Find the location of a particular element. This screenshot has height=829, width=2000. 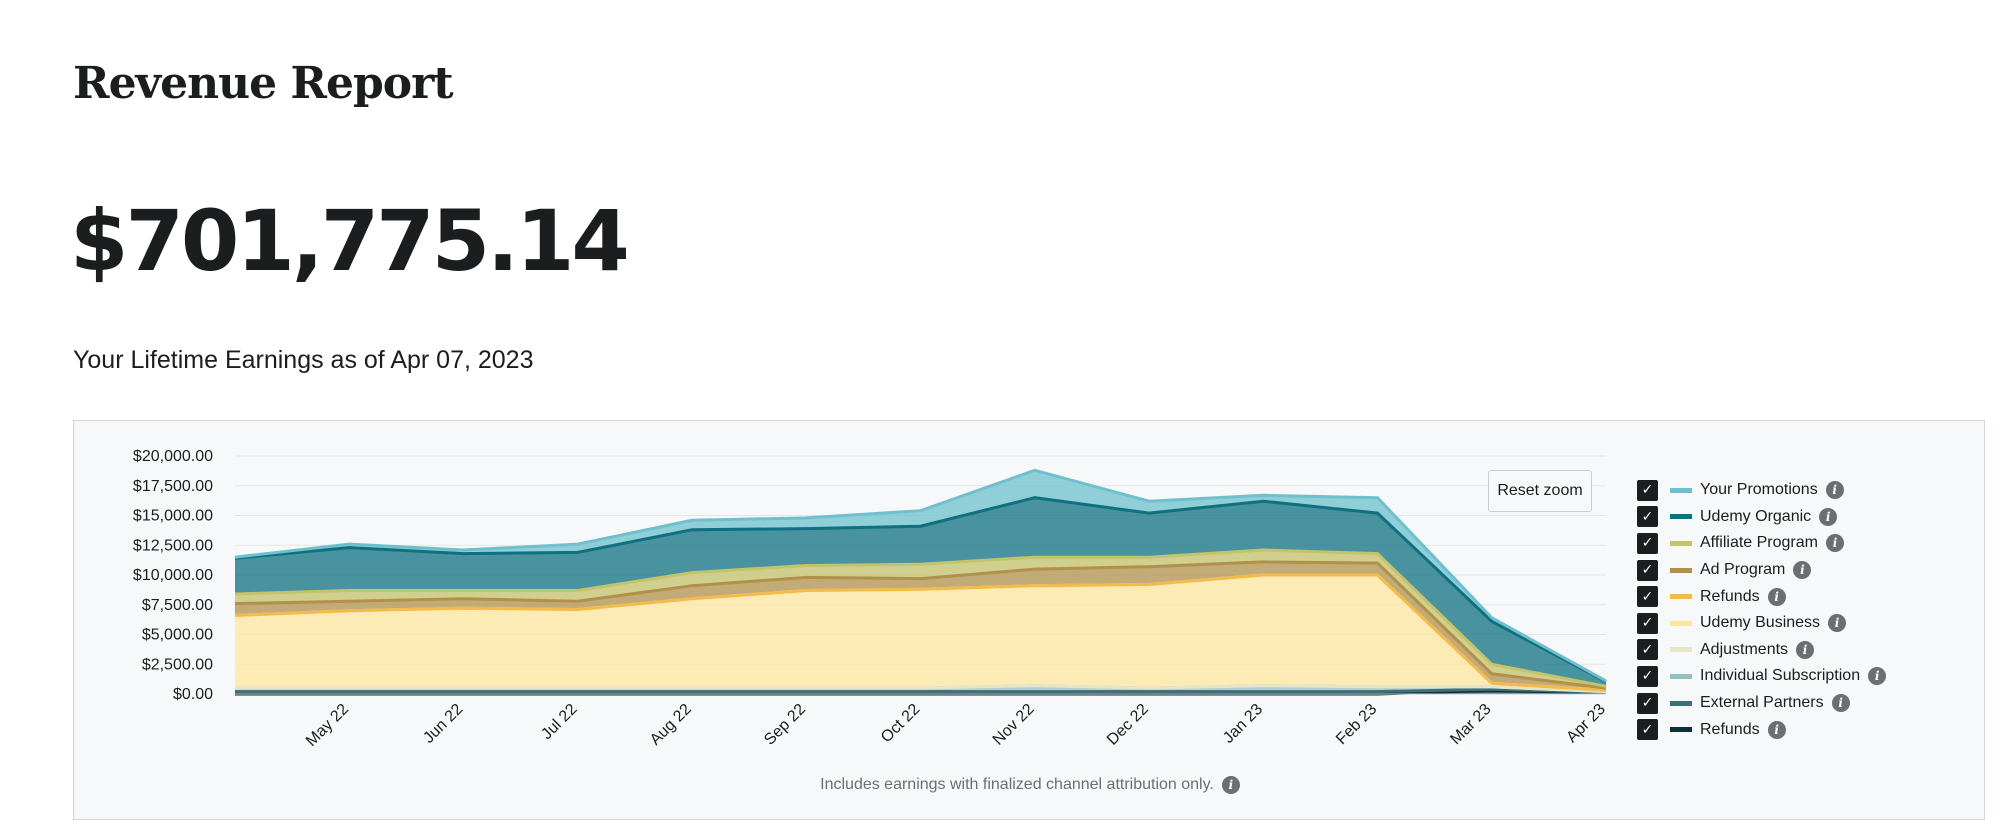

legend-item-udemy-organic: ✓ Udemy Organic i is located at coordinates (1761, 517).